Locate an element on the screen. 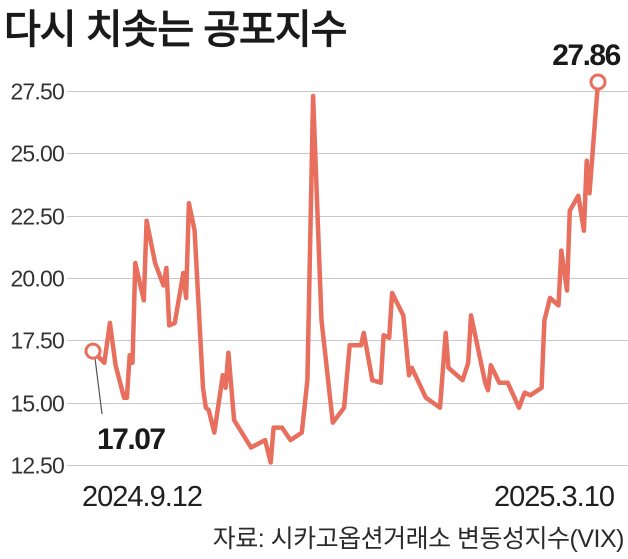 The height and width of the screenshot is (559, 628). y-tick-label: 22.50 is located at coordinates (37, 217).